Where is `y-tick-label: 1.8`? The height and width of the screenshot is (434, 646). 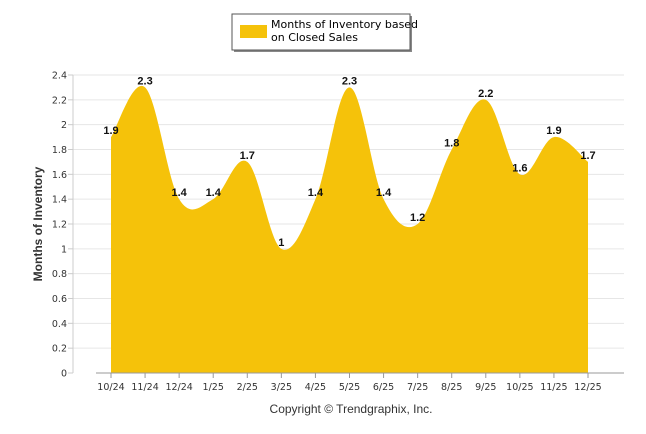
y-tick-label: 1.8 is located at coordinates (59, 150).